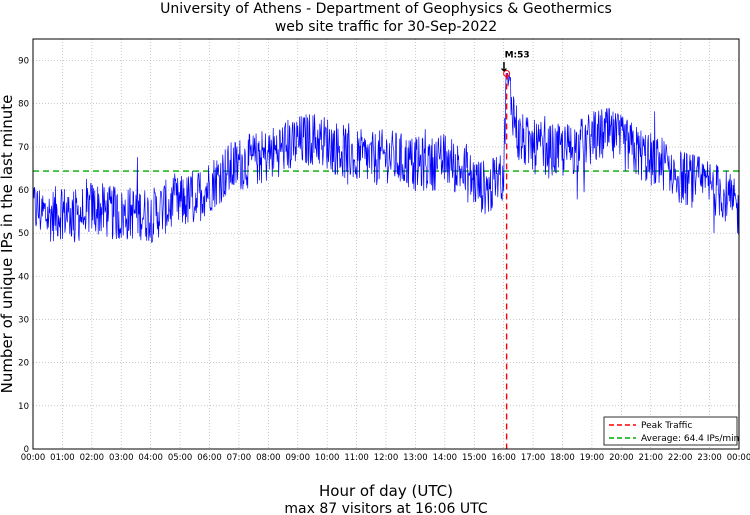 The width and height of the screenshot is (750, 515). What do you see at coordinates (8, 244) in the screenshot?
I see `y-axis-label: Number of unique IPs in the last minute` at bounding box center [8, 244].